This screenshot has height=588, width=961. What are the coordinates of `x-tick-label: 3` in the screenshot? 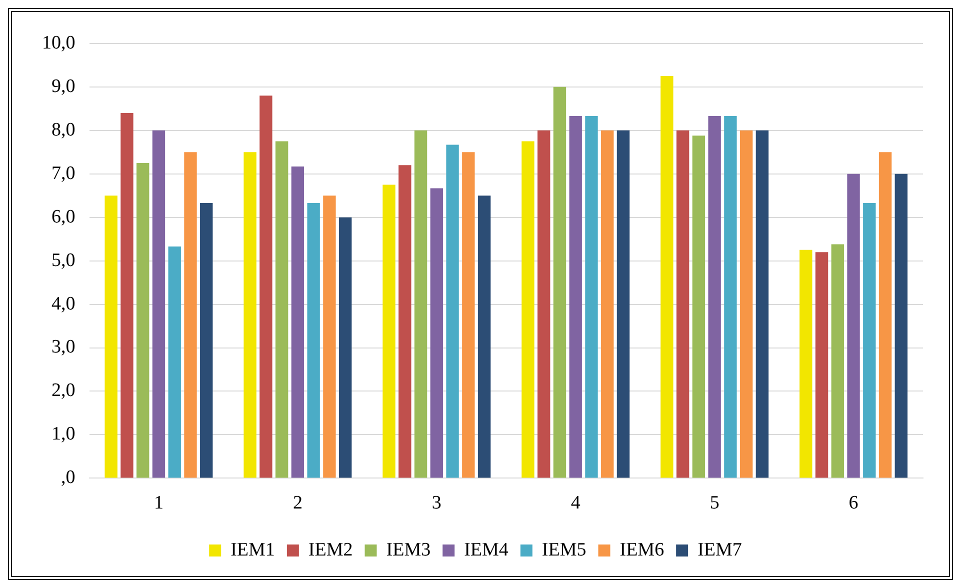 It's located at (437, 503).